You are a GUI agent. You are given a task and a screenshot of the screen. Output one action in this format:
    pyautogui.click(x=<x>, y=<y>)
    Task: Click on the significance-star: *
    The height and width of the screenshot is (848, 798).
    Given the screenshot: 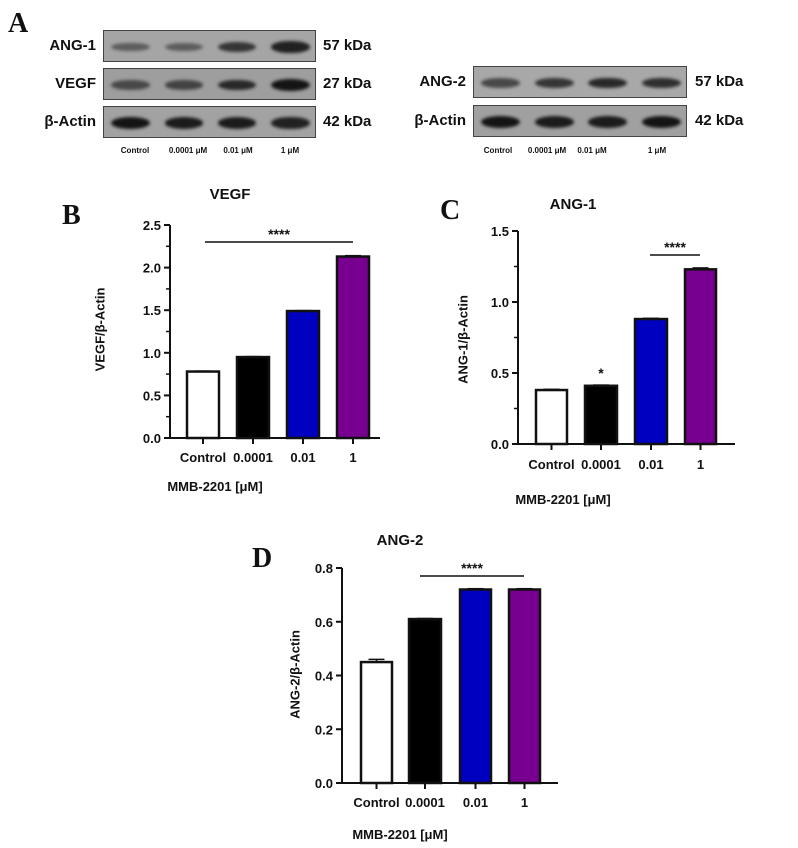 What is the action you would take?
    pyautogui.click(x=601, y=373)
    